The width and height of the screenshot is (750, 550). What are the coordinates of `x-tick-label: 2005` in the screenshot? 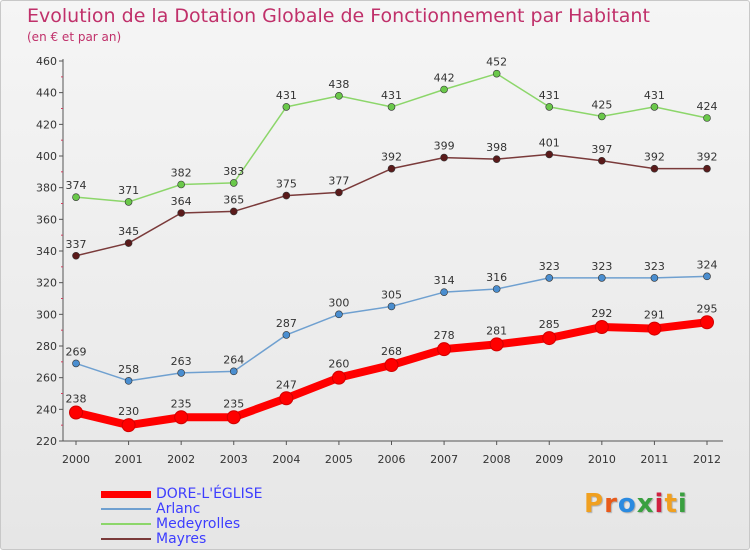 It's located at (339, 459).